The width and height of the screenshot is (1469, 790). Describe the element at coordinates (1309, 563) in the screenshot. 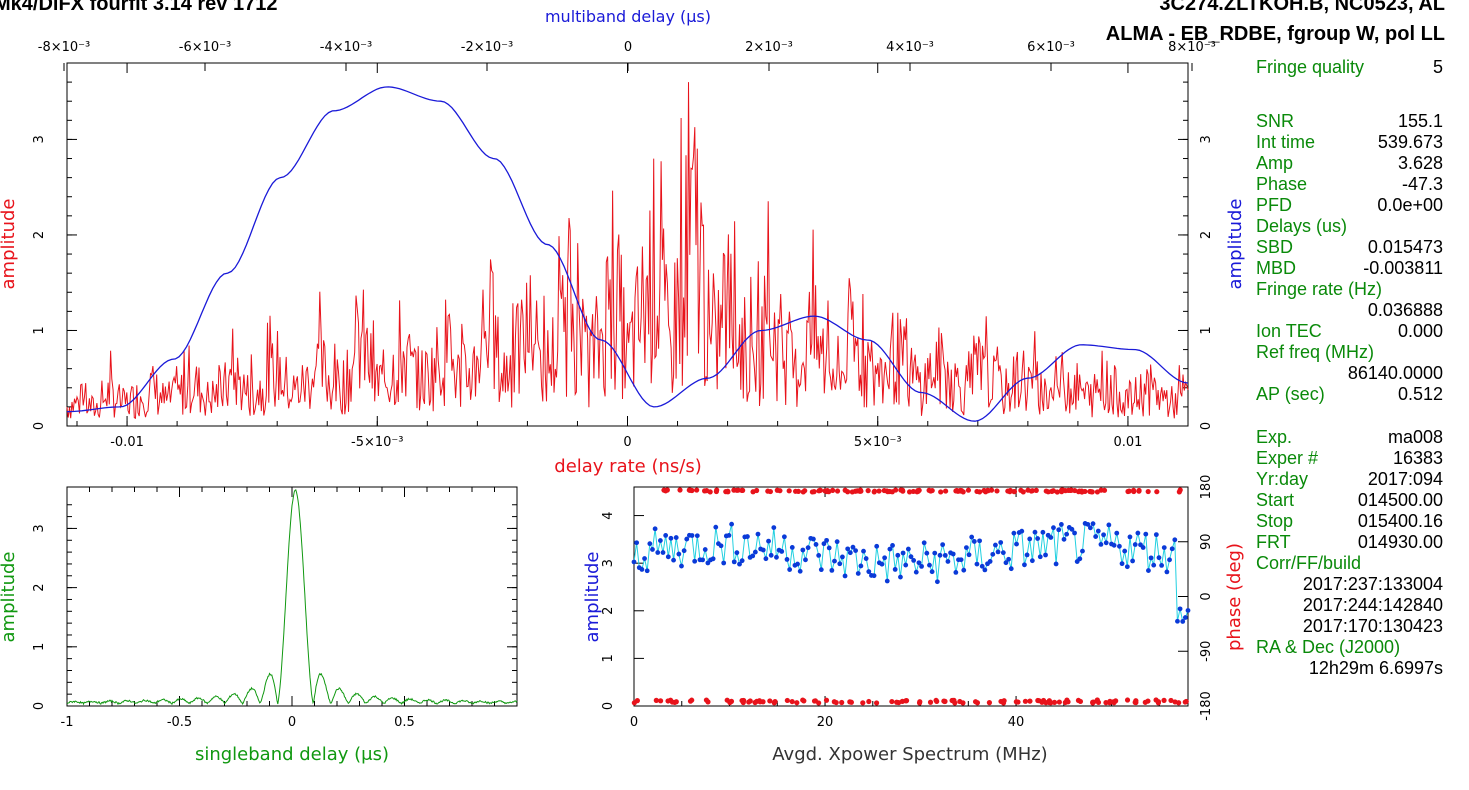

I see `corr-label: Corr/FF/build` at that location.